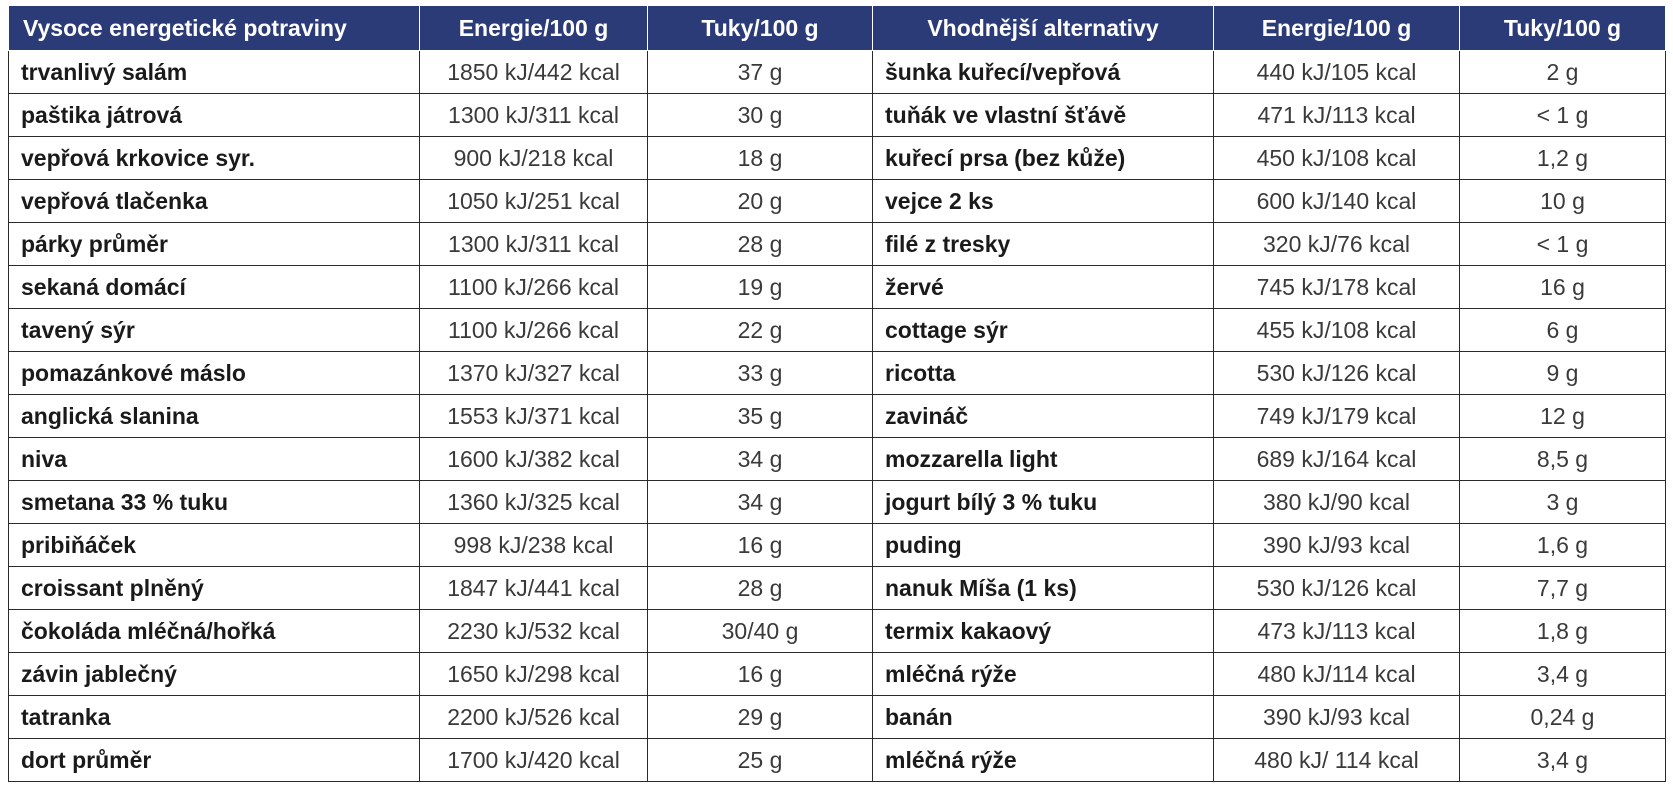  What do you see at coordinates (760, 330) in the screenshot?
I see `fat-value: 22 g` at bounding box center [760, 330].